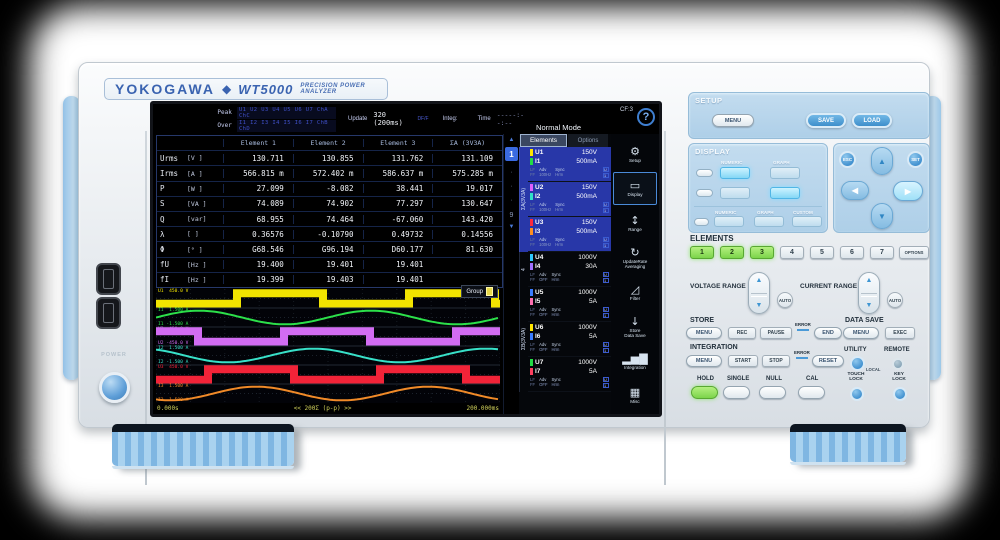 The width and height of the screenshot is (1000, 540). What do you see at coordinates (811, 392) in the screenshot?
I see `cal-button` at bounding box center [811, 392].